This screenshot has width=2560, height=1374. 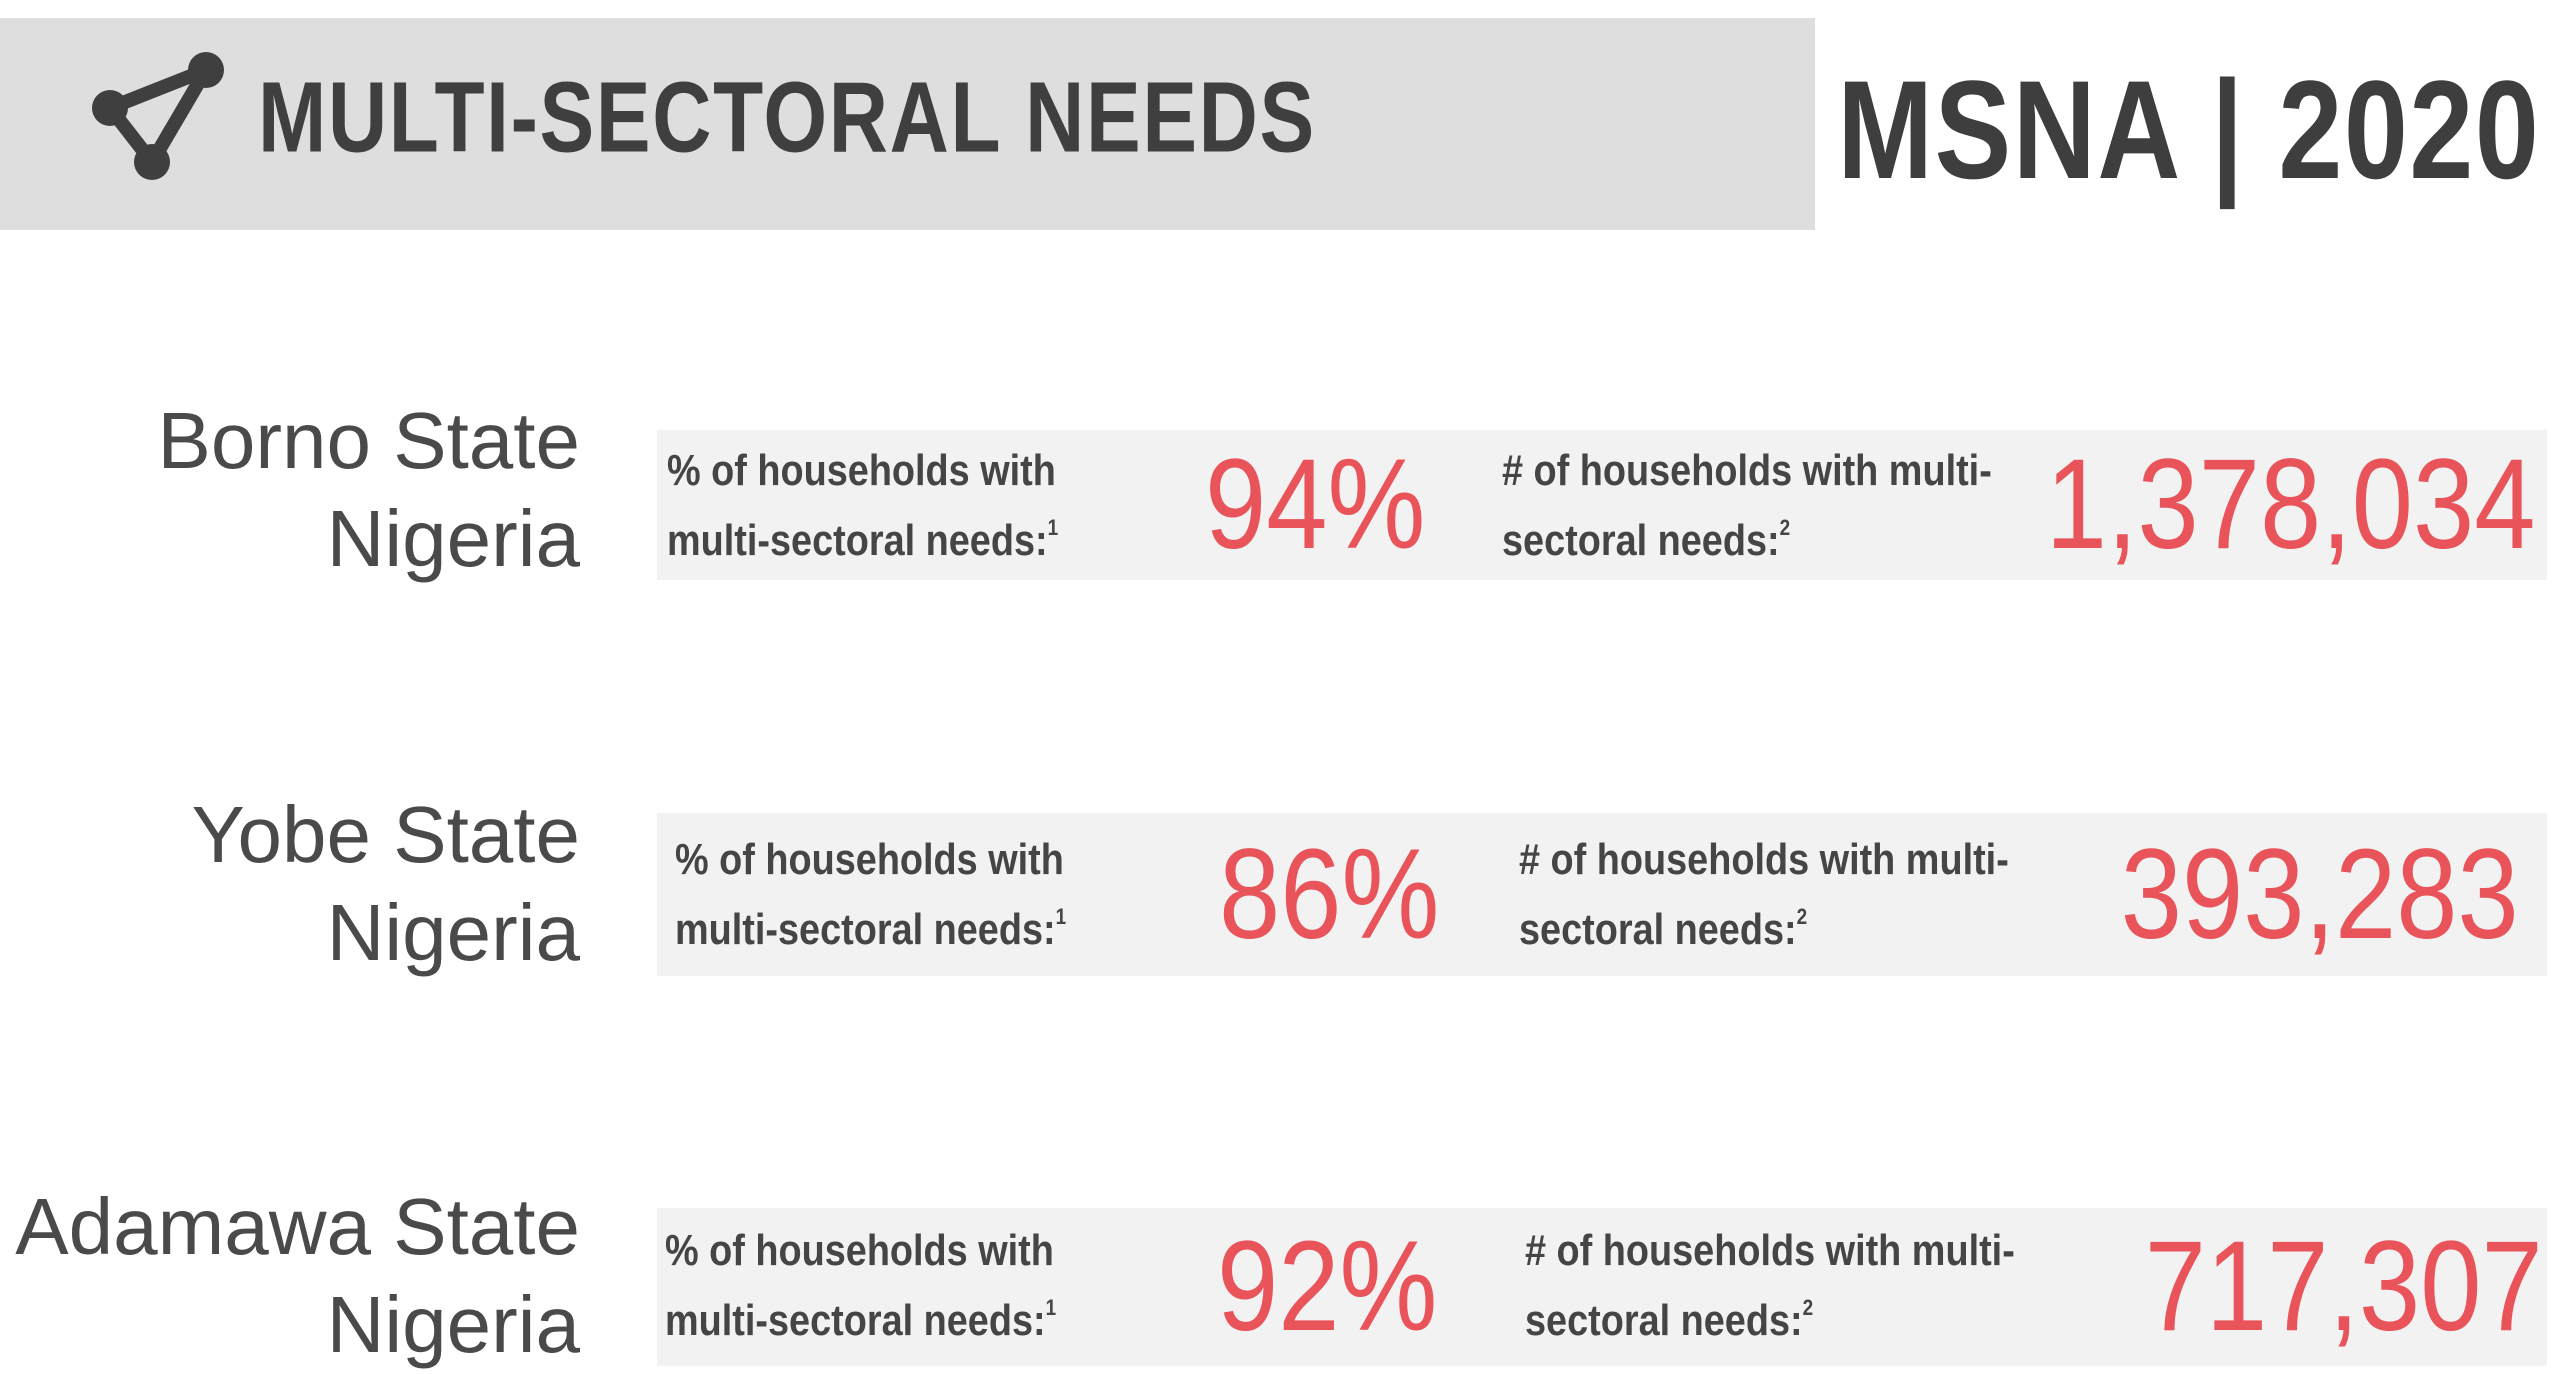 I want to click on header-band, so click(x=907, y=124).